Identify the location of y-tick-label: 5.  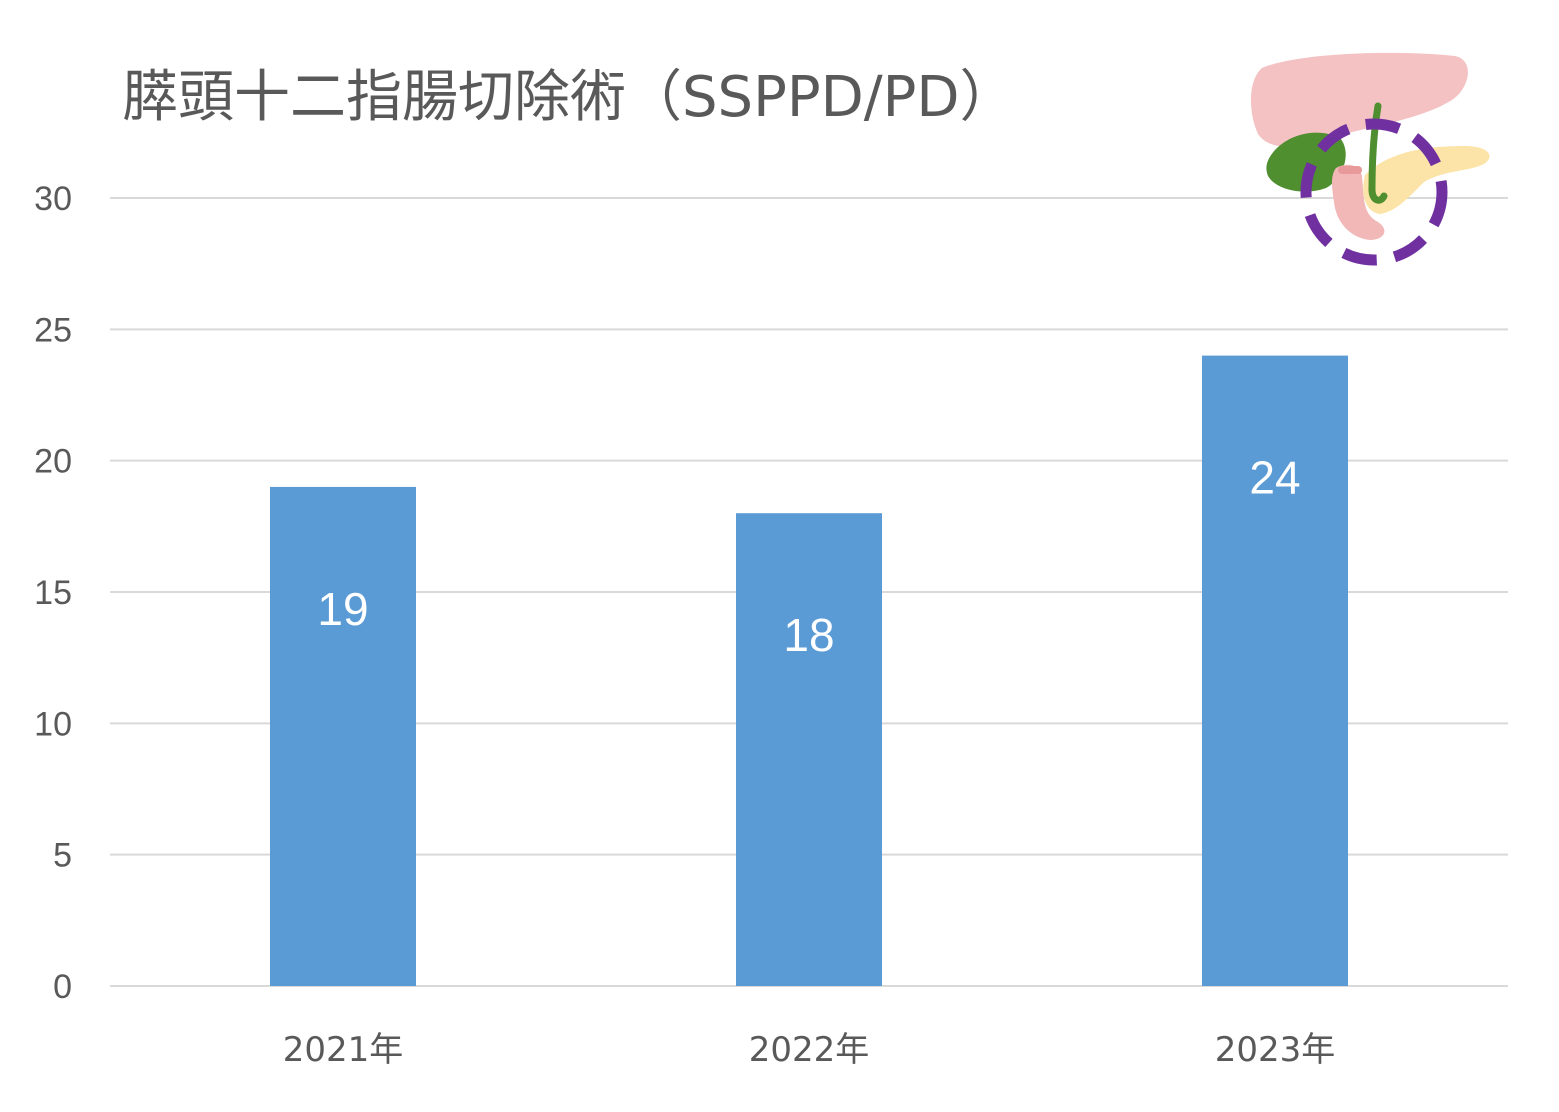
(62, 856).